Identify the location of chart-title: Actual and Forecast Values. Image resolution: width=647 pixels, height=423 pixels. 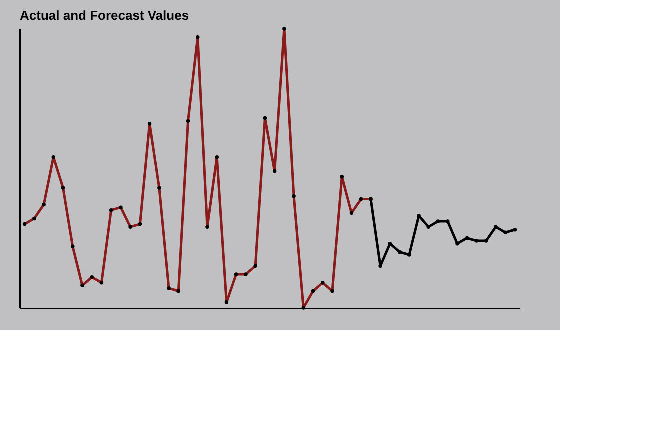
(105, 16).